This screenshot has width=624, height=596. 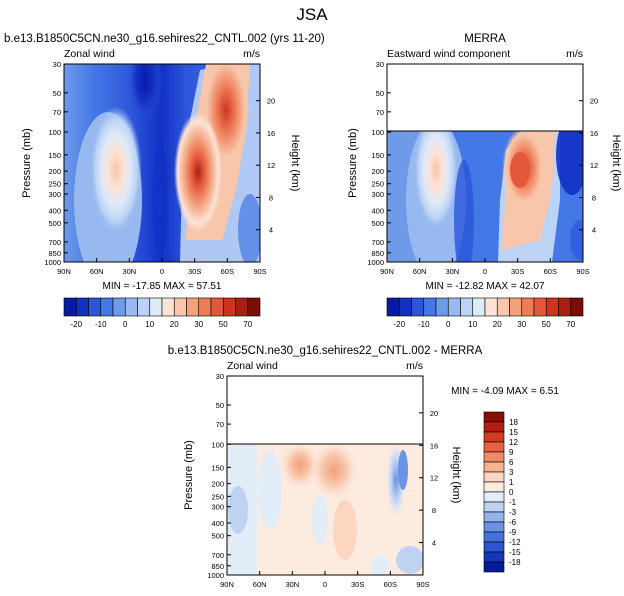 I want to click on colorbar-tick-label: 3, so click(x=511, y=472).